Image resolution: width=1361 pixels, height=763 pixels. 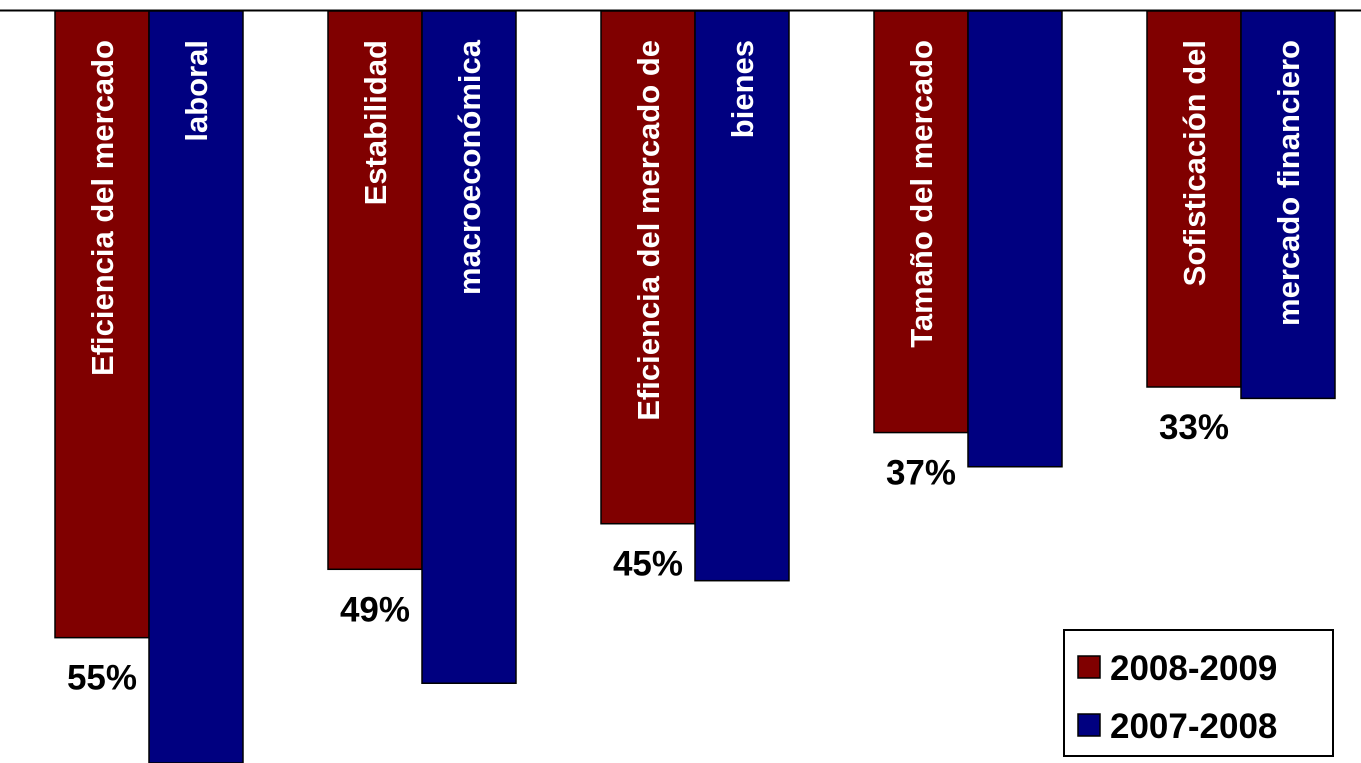 What do you see at coordinates (196, 91) in the screenshot?
I see `category-label-0-1: laboral` at bounding box center [196, 91].